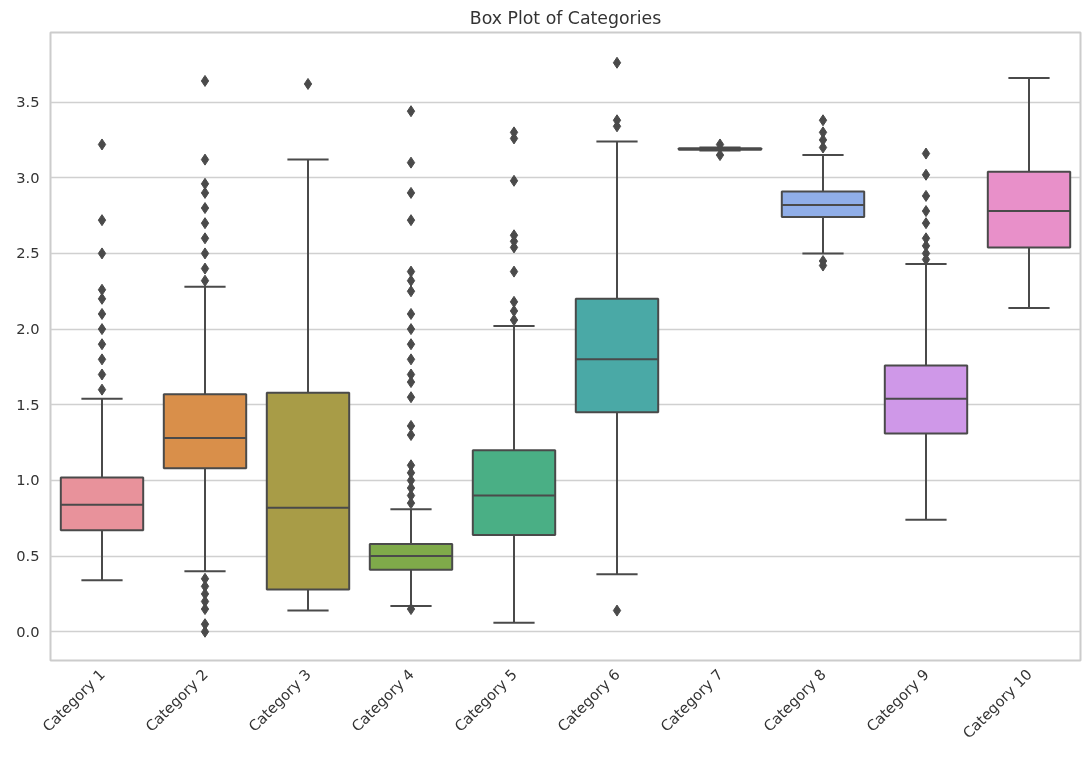  Describe the element at coordinates (28, 329) in the screenshot. I see `y-tick-label: 2.0` at that location.